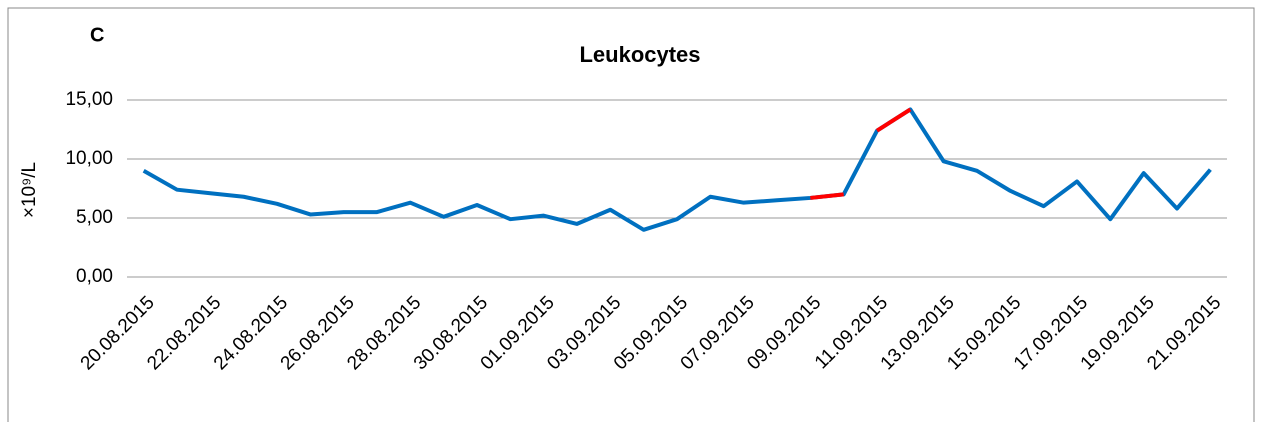 The image size is (1262, 422). Describe the element at coordinates (89, 99) in the screenshot. I see `y-tick-label: 15,00` at that location.